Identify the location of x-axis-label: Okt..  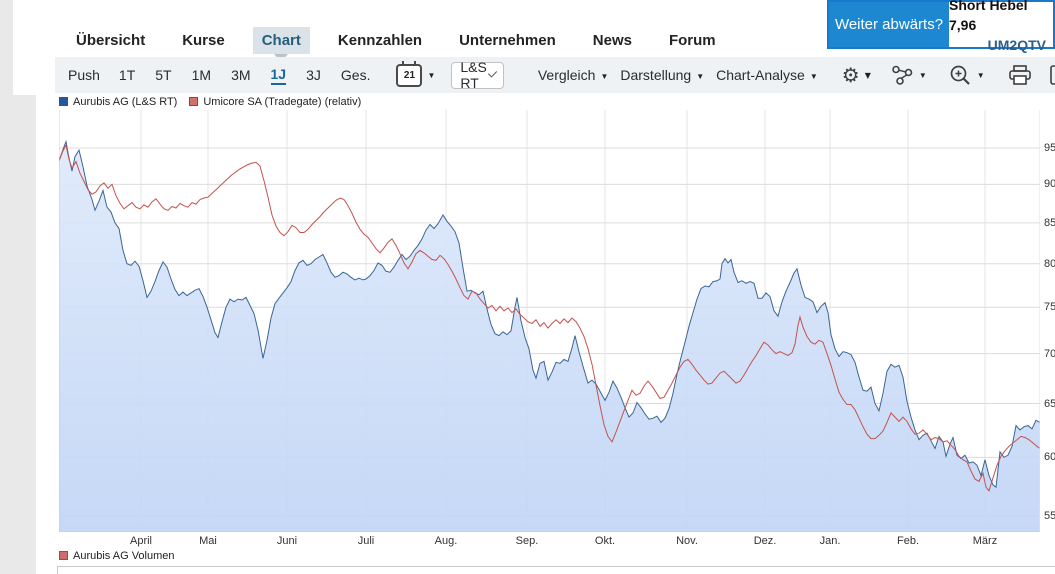
(605, 541).